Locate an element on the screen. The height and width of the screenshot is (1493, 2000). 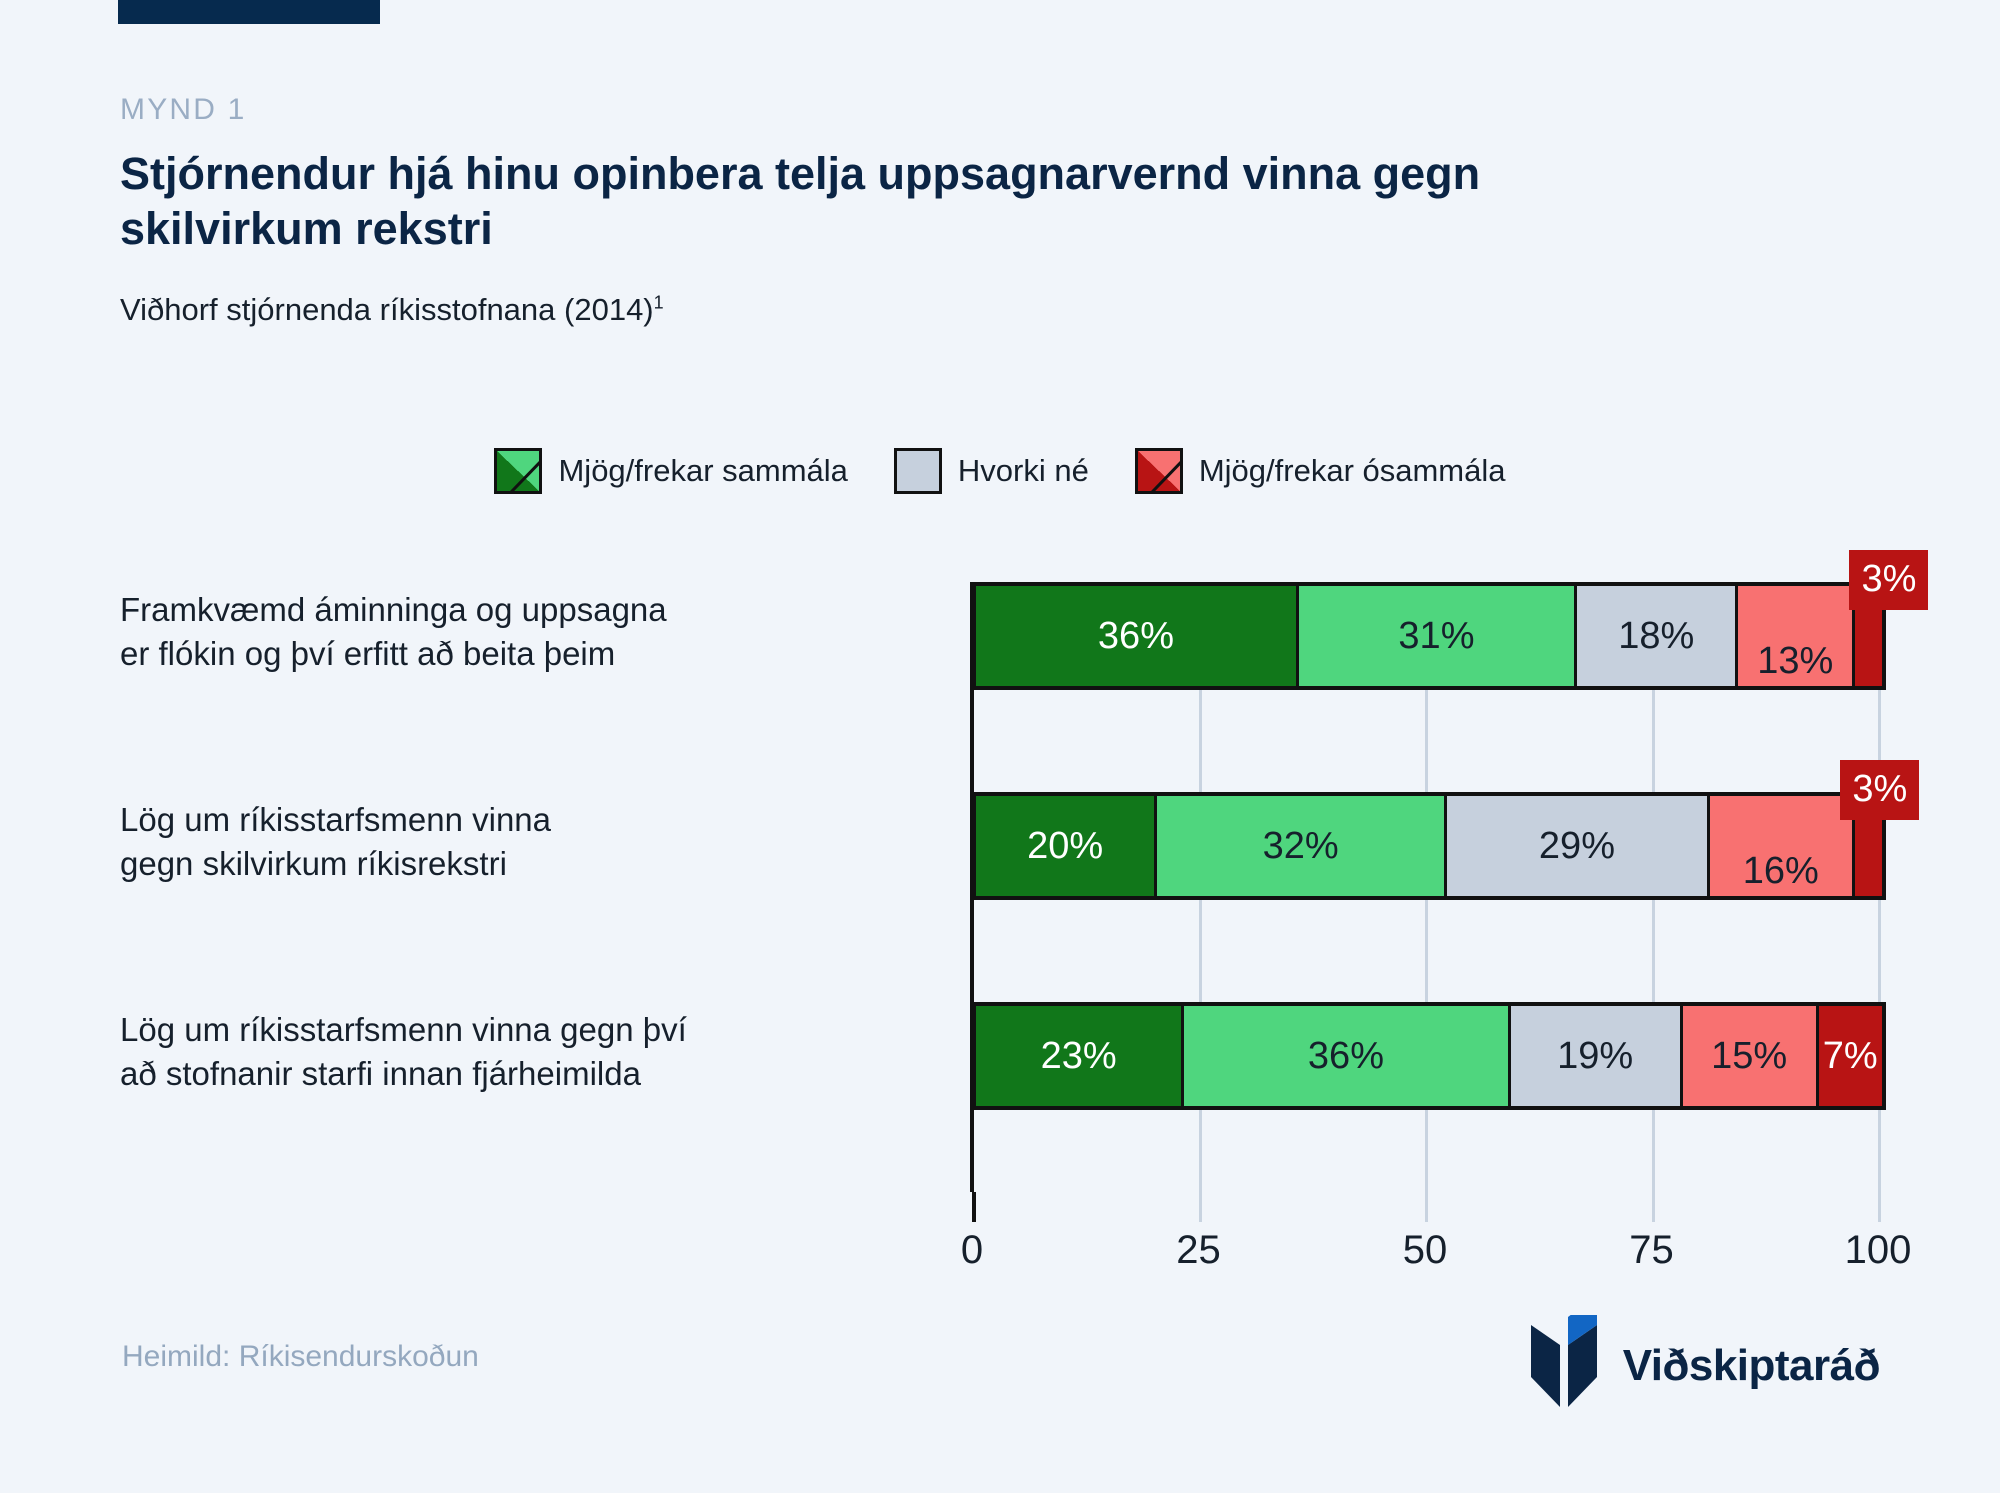
bar-segment-somewhat_disag: 15% is located at coordinates (1750, 1056).